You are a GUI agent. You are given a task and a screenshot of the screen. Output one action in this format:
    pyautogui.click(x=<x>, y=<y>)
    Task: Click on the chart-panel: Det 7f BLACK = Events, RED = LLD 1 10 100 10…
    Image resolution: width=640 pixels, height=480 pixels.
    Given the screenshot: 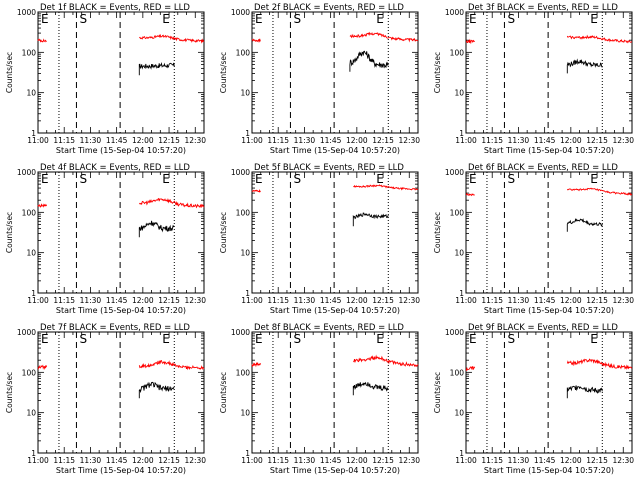 What is the action you would take?
    pyautogui.click(x=105, y=399)
    